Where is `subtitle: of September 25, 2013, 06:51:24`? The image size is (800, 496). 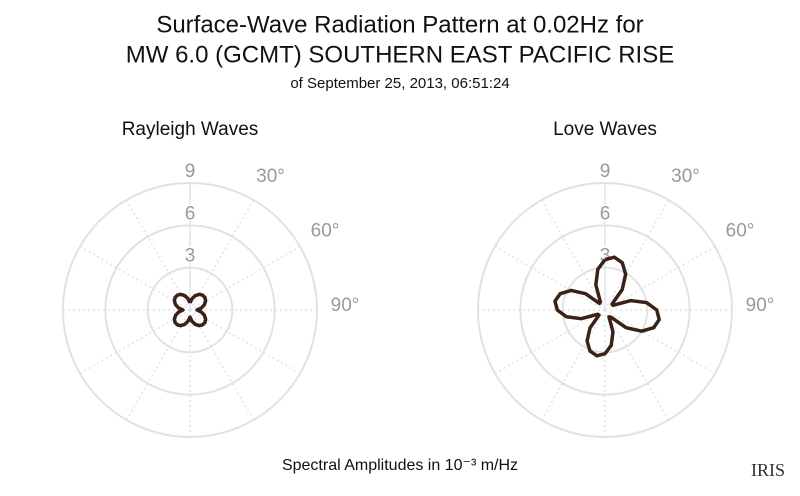 subtitle: of September 25, 2013, 06:51:24 is located at coordinates (399, 83).